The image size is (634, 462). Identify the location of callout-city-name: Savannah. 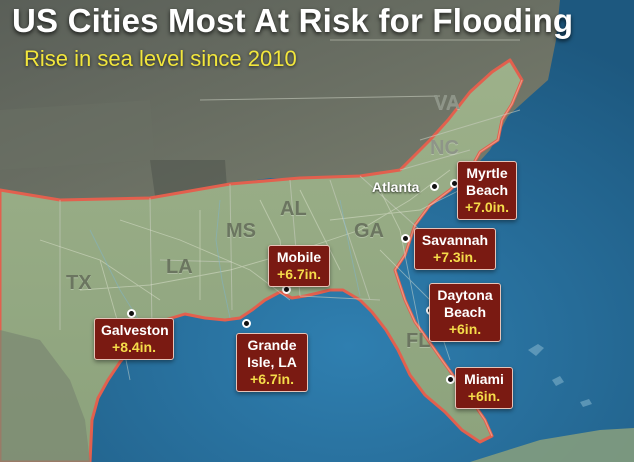
(455, 240).